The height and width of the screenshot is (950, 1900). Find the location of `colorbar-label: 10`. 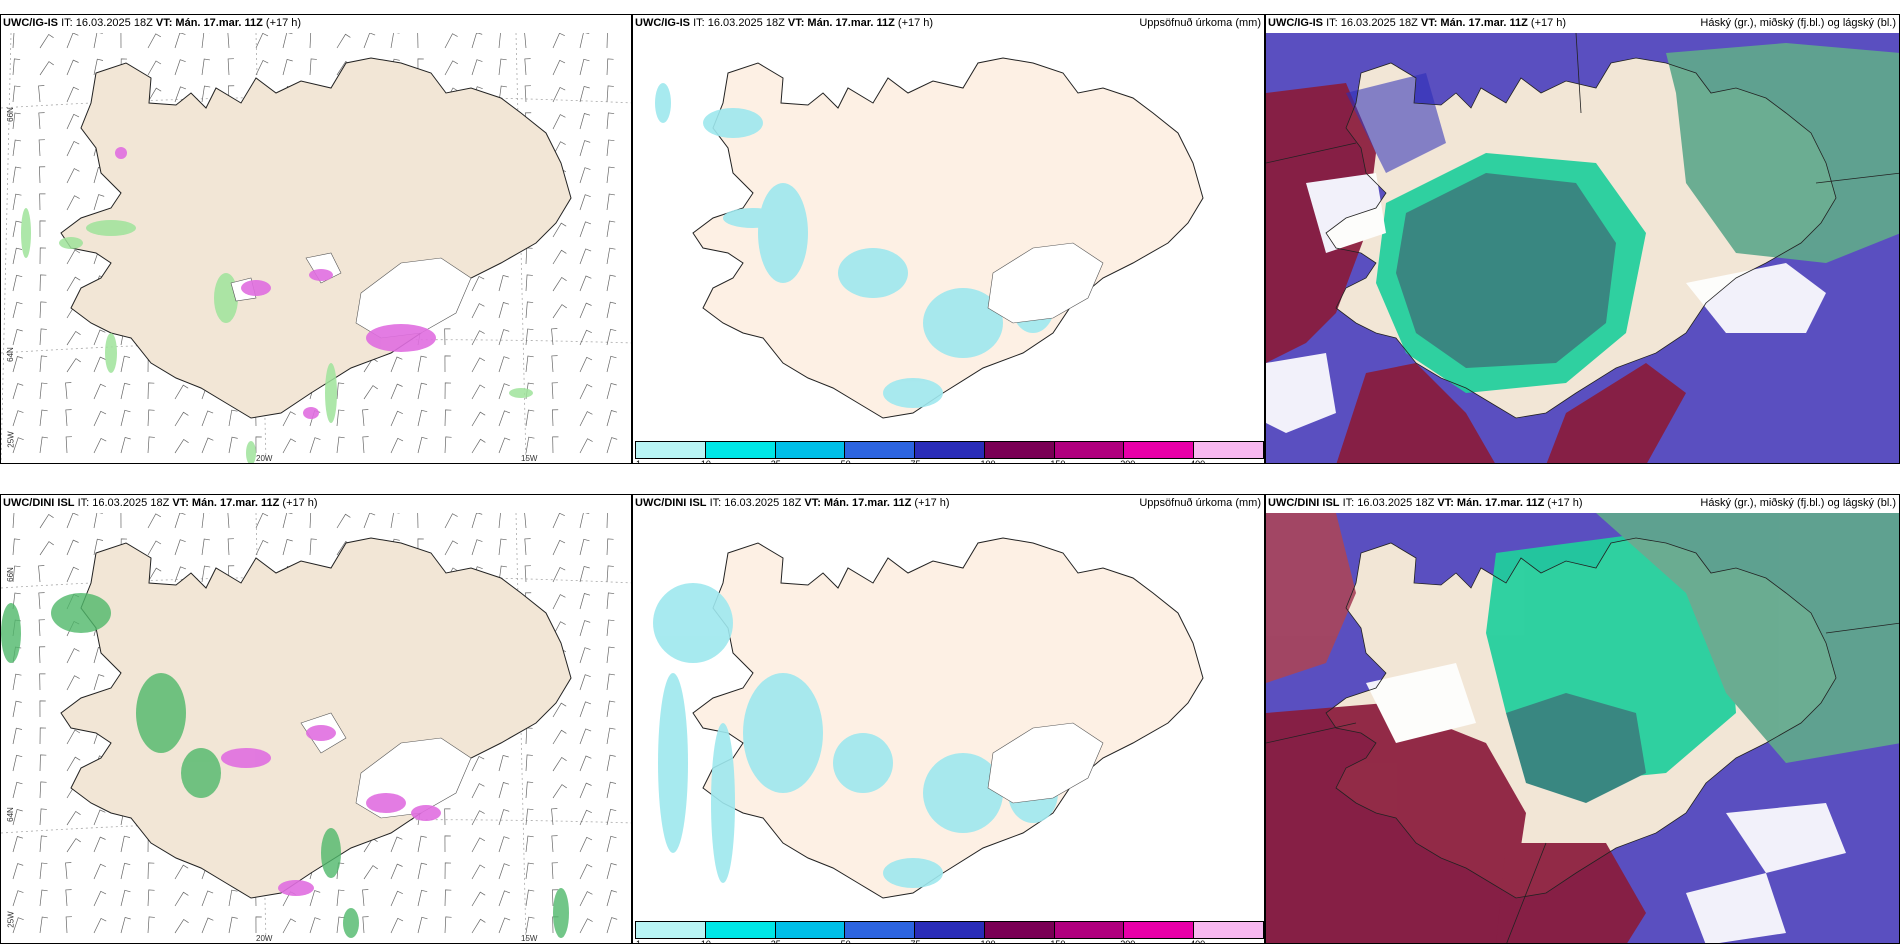

colorbar-label: 10 is located at coordinates (705, 941).